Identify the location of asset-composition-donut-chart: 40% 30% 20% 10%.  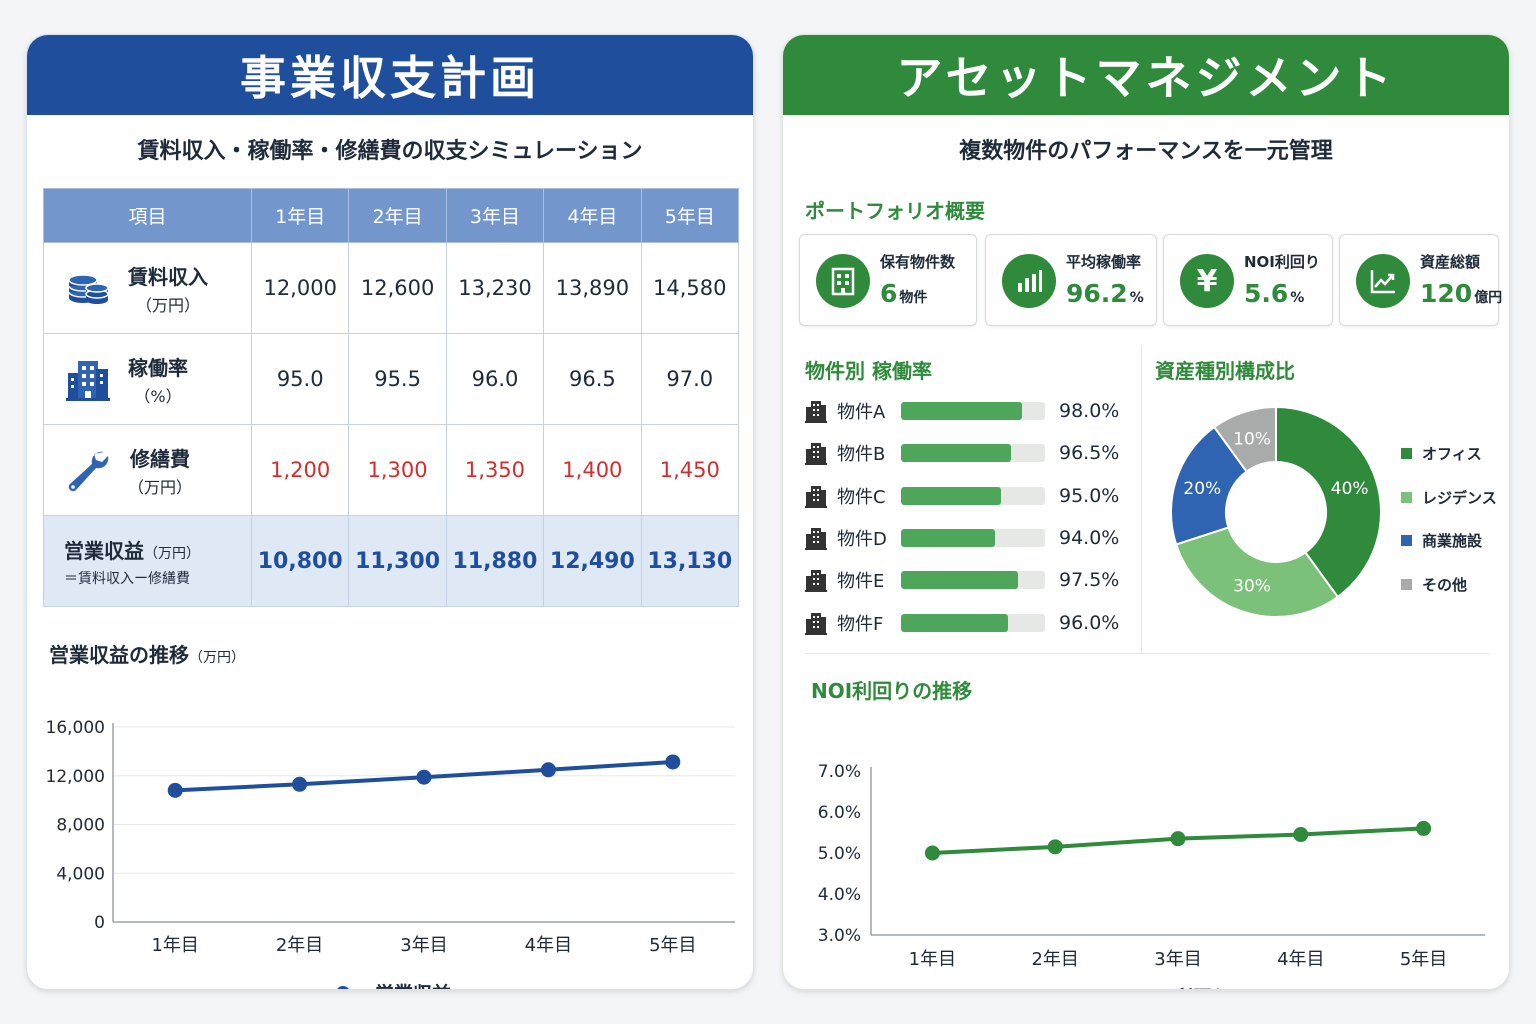
(1276, 511).